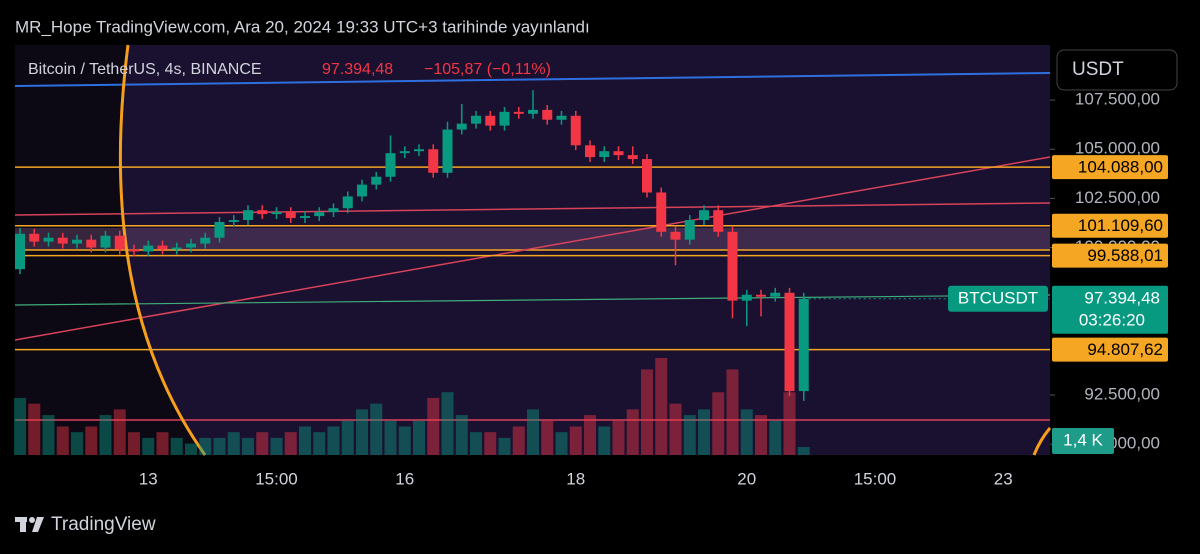 Image resolution: width=1200 pixels, height=554 pixels. What do you see at coordinates (1112, 319) in the screenshot?
I see `countdown: 03:26:20` at bounding box center [1112, 319].